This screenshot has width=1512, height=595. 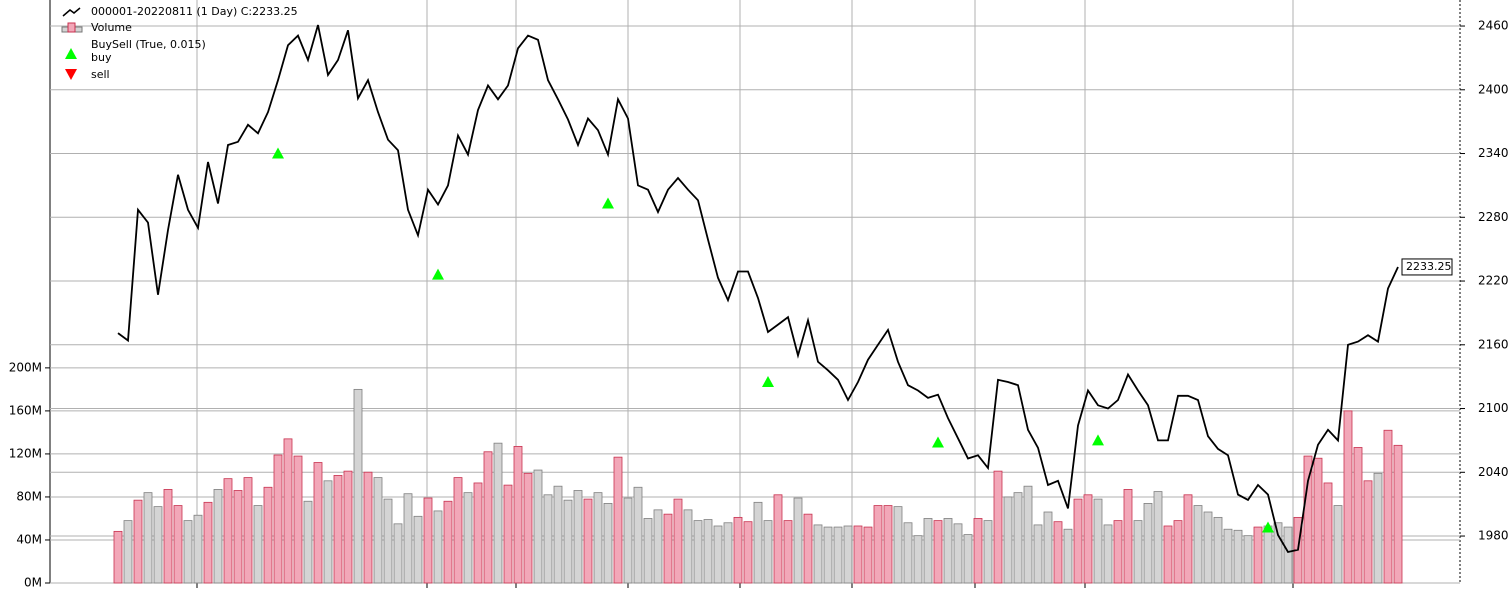 What do you see at coordinates (1493, 217) in the screenshot?
I see `y2-tick-label: 2280` at bounding box center [1493, 217].